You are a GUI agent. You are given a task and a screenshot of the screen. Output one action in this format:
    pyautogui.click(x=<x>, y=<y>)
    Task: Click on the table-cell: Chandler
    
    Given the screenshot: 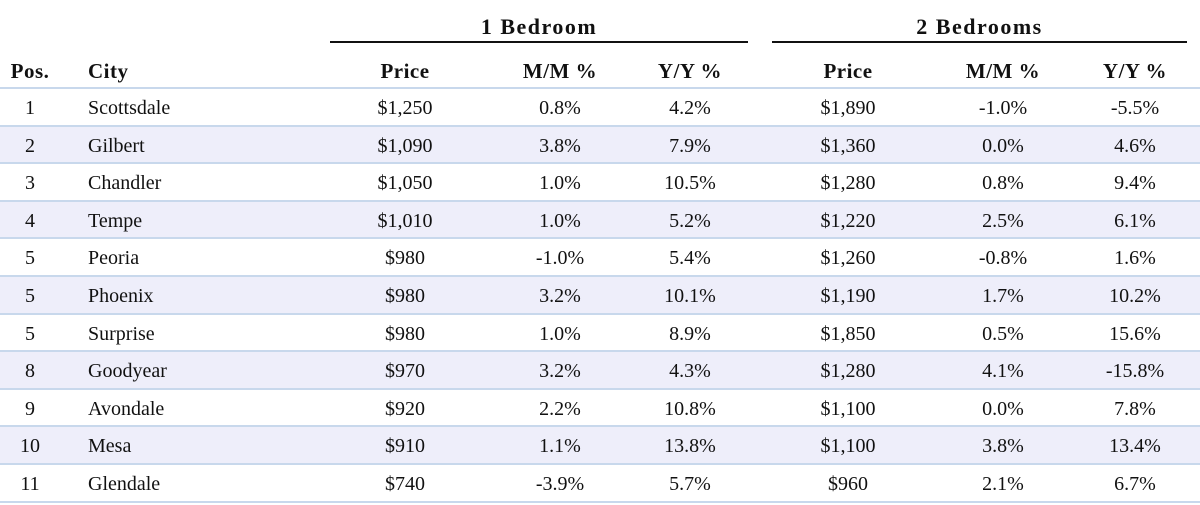 What is the action you would take?
    pyautogui.click(x=125, y=183)
    